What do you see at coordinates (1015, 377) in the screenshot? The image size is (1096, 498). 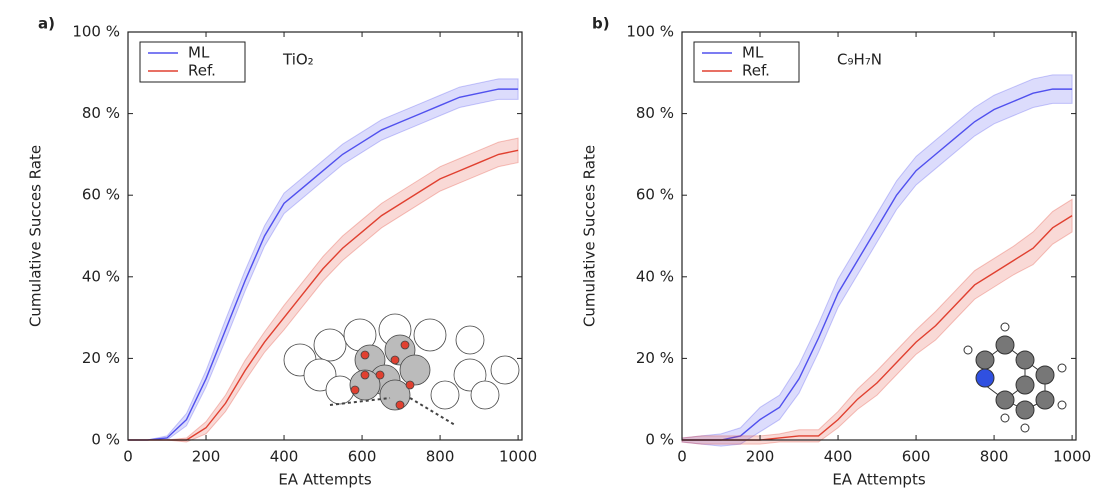 I see `quinoline-illustration` at bounding box center [1015, 377].